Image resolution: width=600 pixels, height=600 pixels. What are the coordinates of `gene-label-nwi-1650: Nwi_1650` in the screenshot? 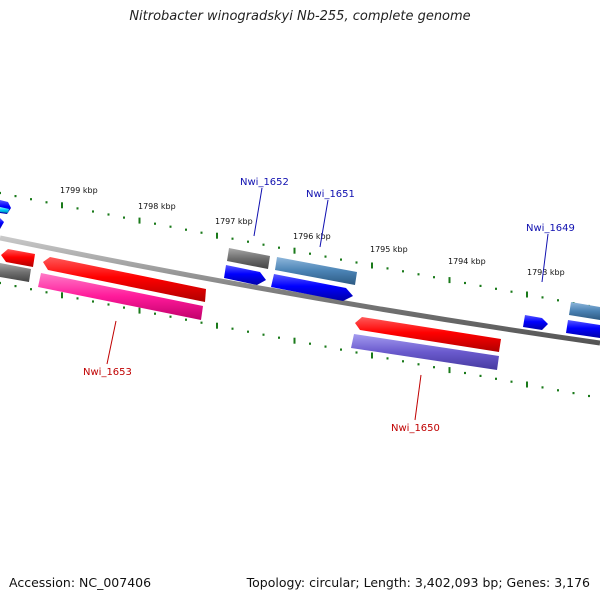 It's located at (415, 428).